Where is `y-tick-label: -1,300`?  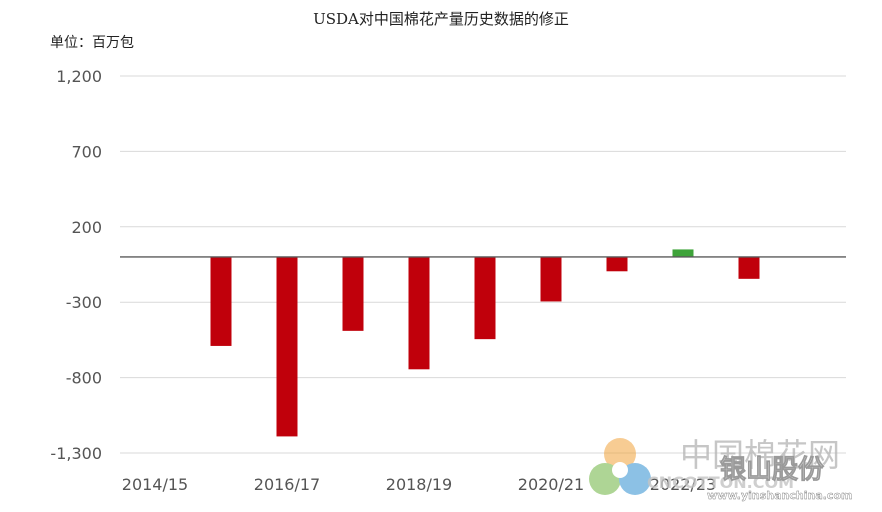
y-tick-label: -1,300 is located at coordinates (76, 453).